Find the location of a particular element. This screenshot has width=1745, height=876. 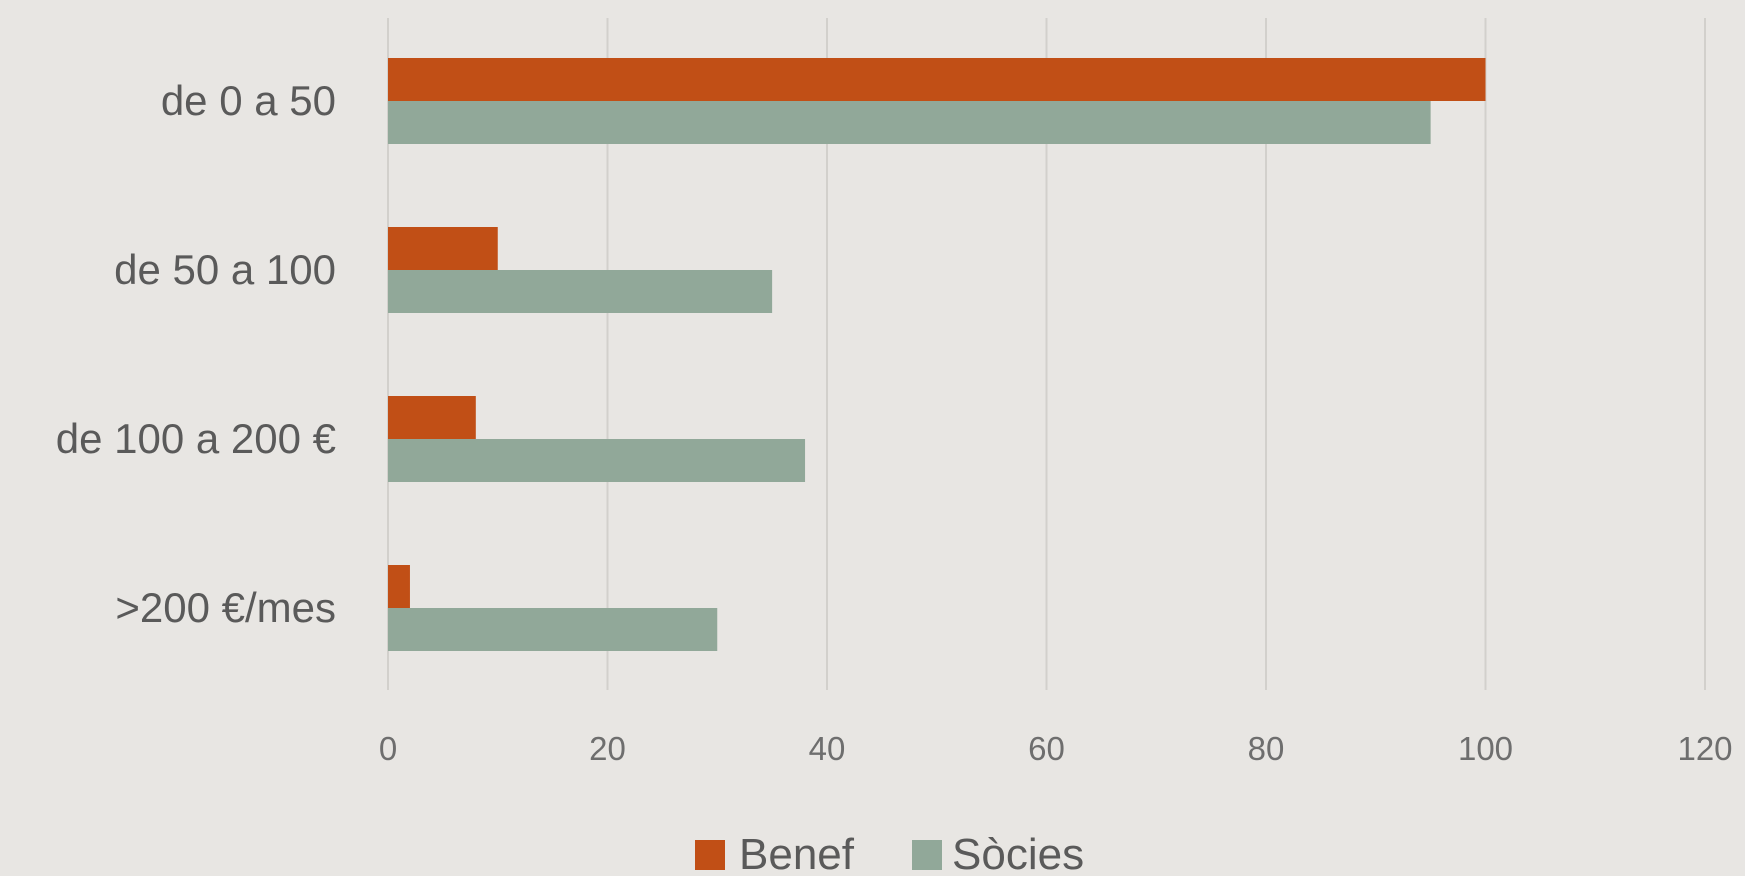

x-tick-labels: 0 20 40 60 80 100 120 is located at coordinates (1056, 748).